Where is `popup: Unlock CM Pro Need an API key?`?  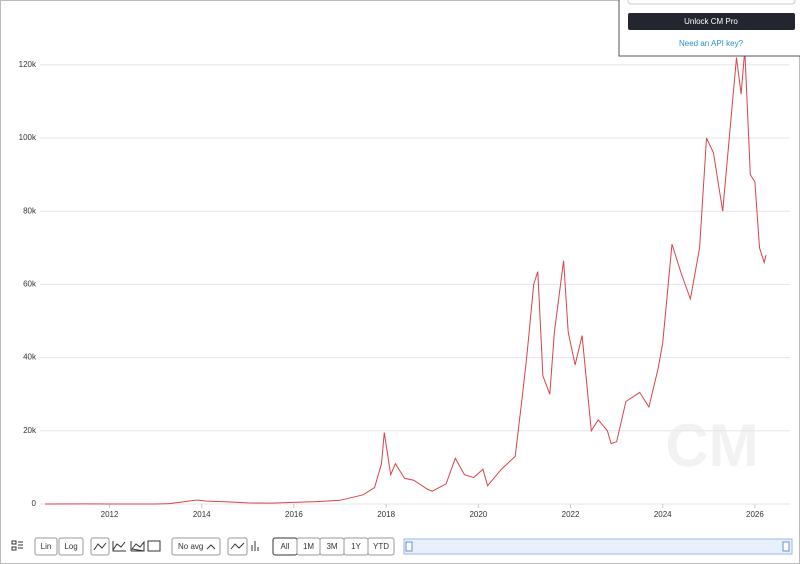 popup: Unlock CM Pro Need an API key? is located at coordinates (709, 28).